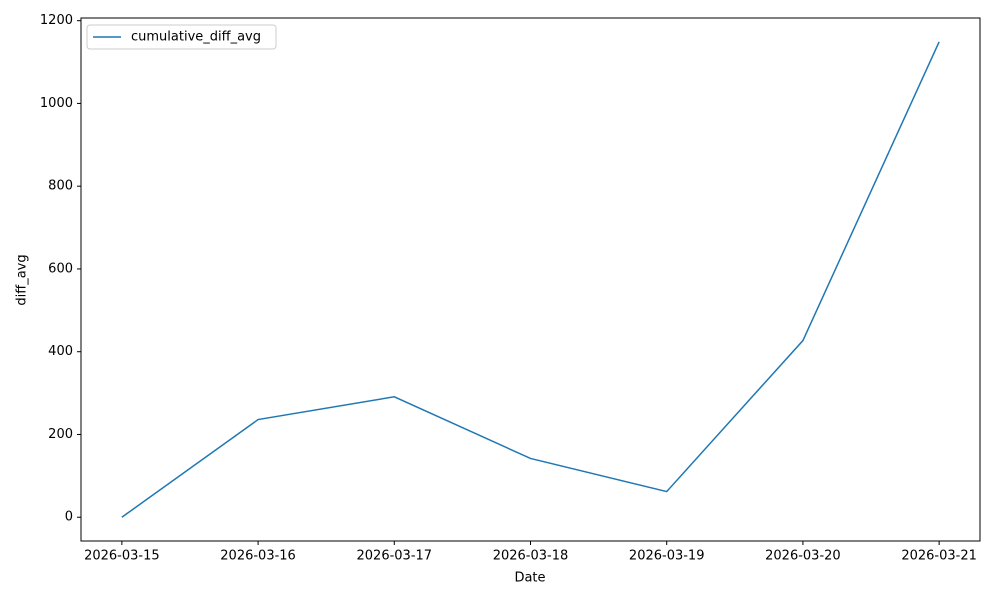  I want to click on y-tick-label: 400, so click(60, 351).